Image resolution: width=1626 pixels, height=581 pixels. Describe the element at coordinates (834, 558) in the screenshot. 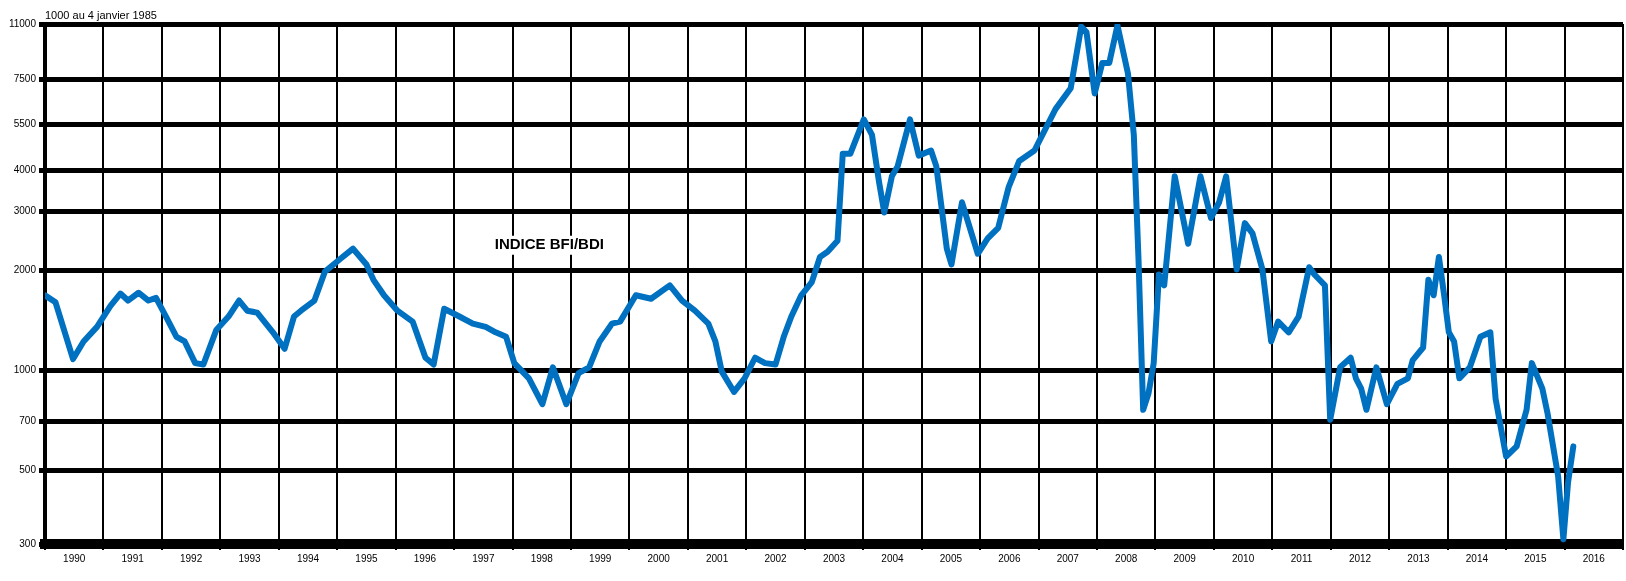

I see `x-tick-label: 2003` at that location.